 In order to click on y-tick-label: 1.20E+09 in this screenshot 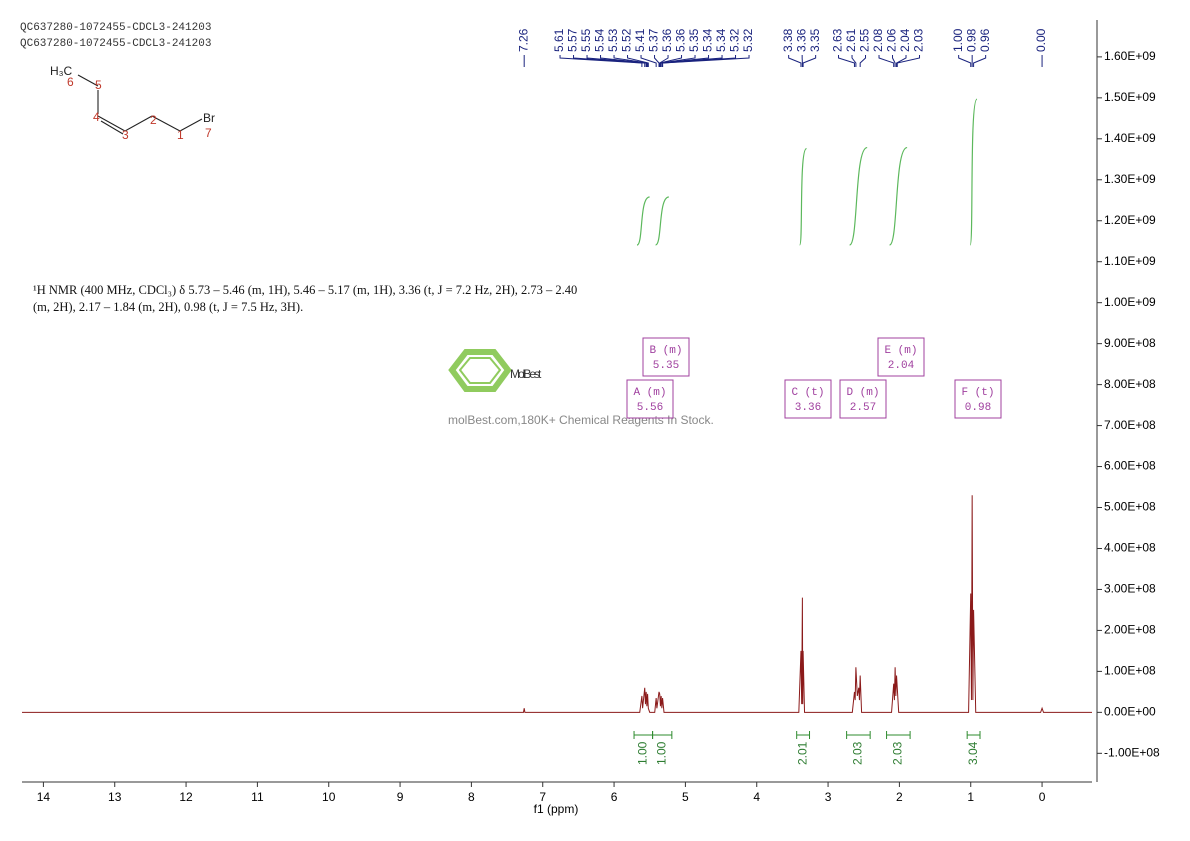, I will do `click(1130, 220)`.